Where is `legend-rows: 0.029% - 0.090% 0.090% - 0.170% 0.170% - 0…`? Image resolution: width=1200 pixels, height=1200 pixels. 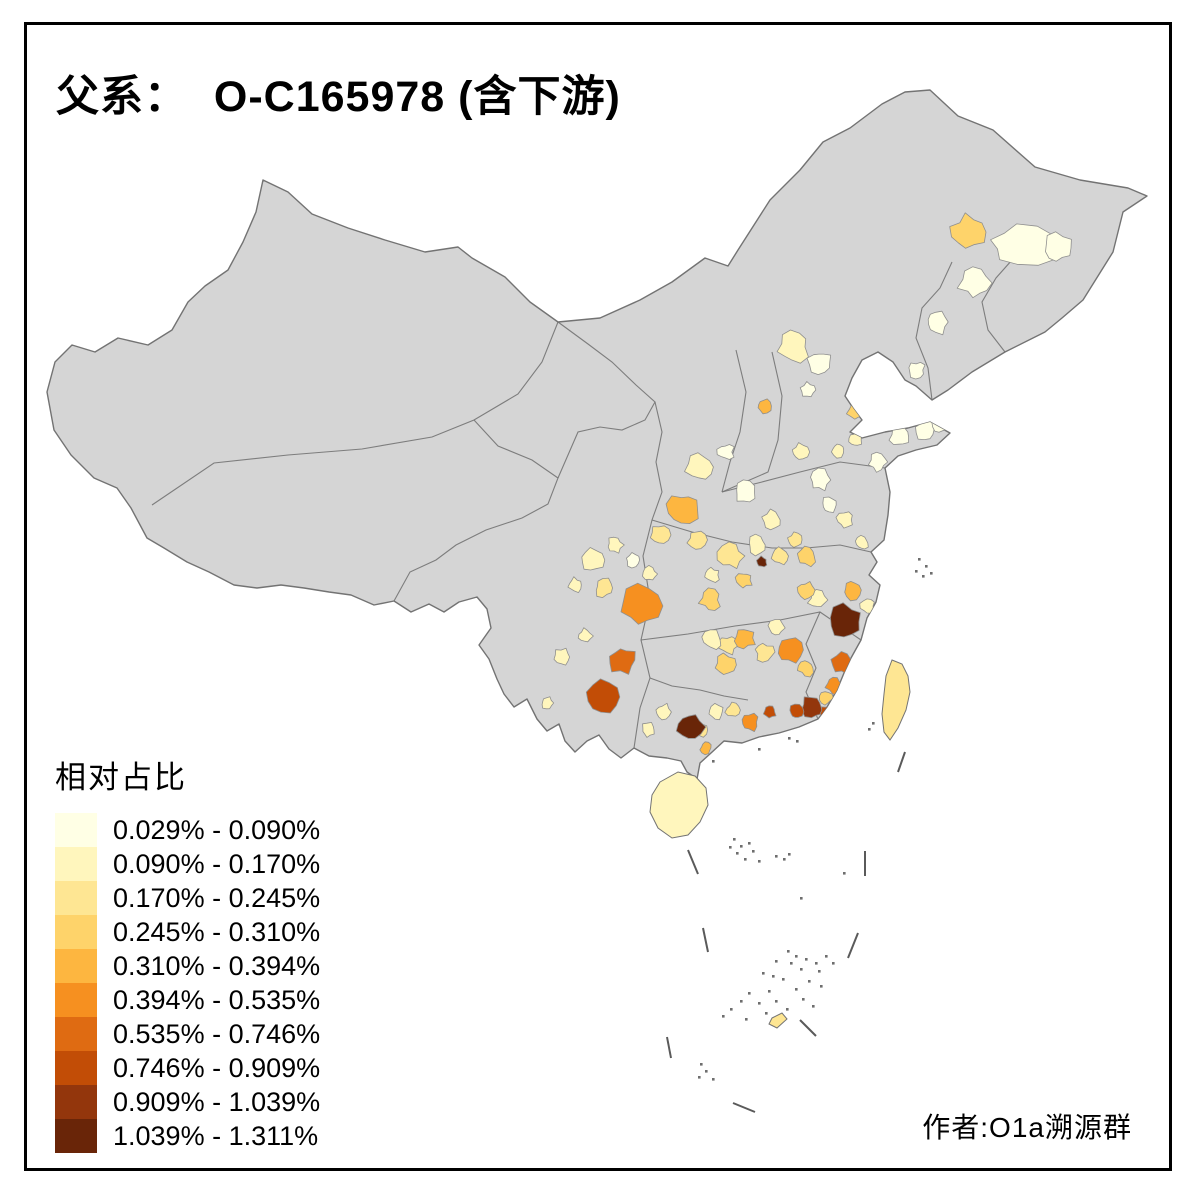 legend-rows: 0.029% - 0.090% 0.090% - 0.170% 0.170% - 0… is located at coordinates (187, 983).